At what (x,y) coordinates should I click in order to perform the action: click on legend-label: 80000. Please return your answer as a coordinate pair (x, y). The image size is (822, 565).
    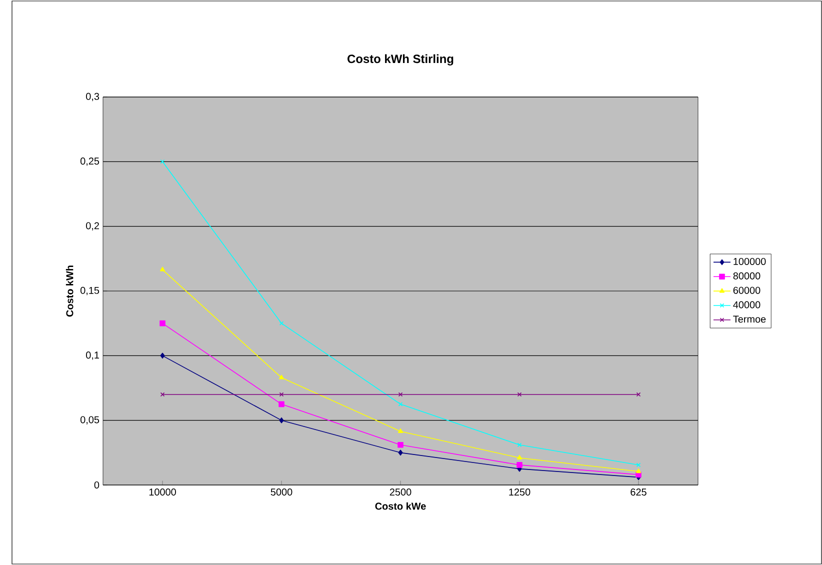
    Looking at the image, I should click on (746, 276).